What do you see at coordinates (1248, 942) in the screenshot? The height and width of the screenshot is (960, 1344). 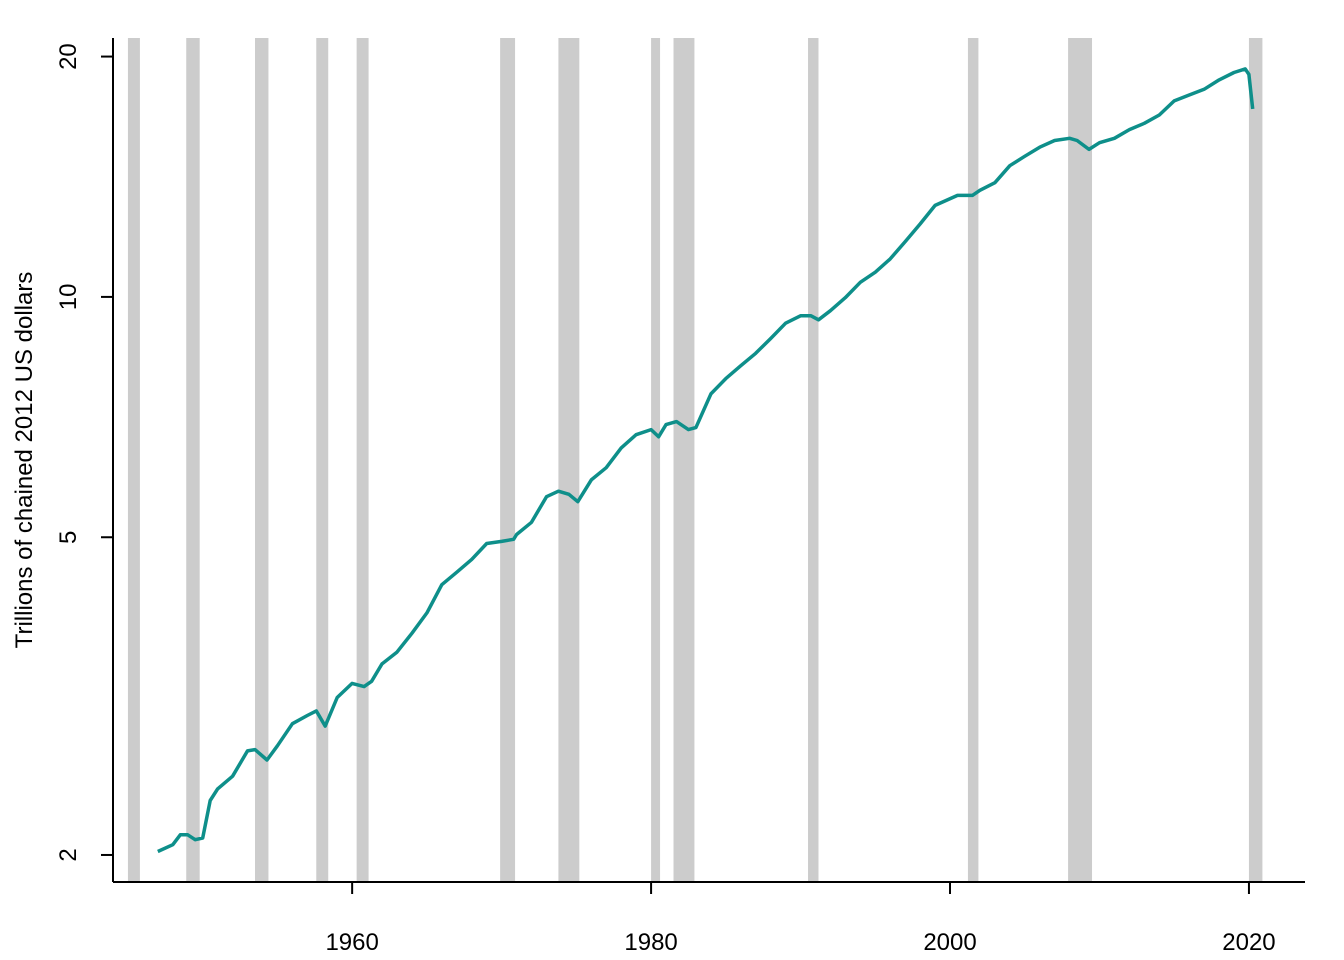 I see `x-tick-label: 2020` at bounding box center [1248, 942].